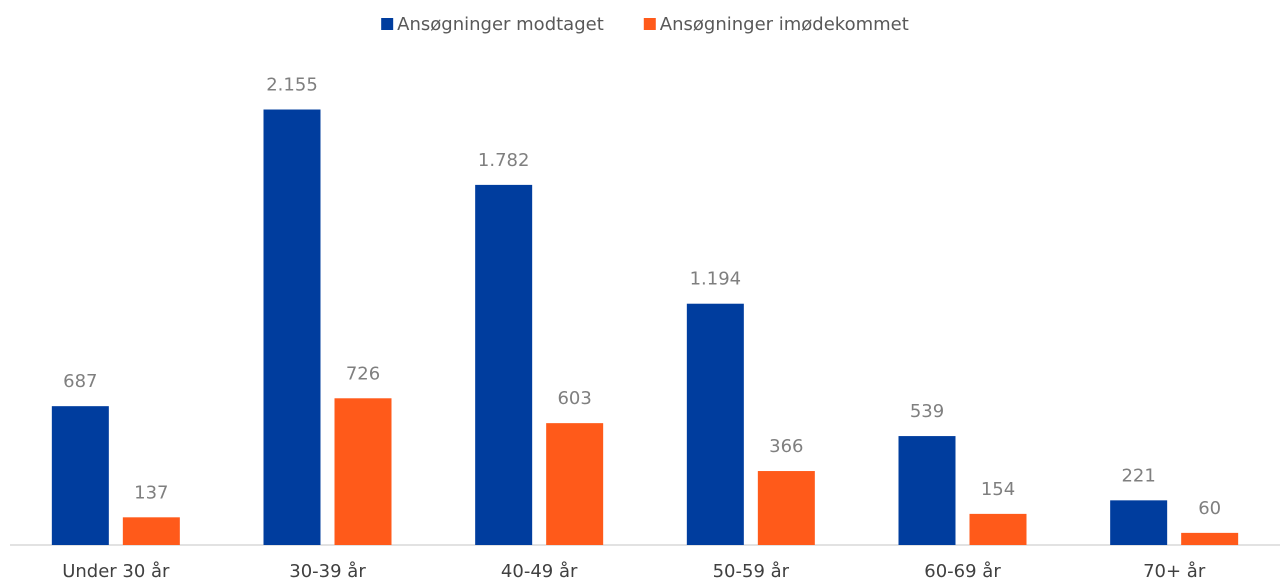 The height and width of the screenshot is (585, 1285). What do you see at coordinates (504, 160) in the screenshot?
I see `data-label: 1.782` at bounding box center [504, 160].